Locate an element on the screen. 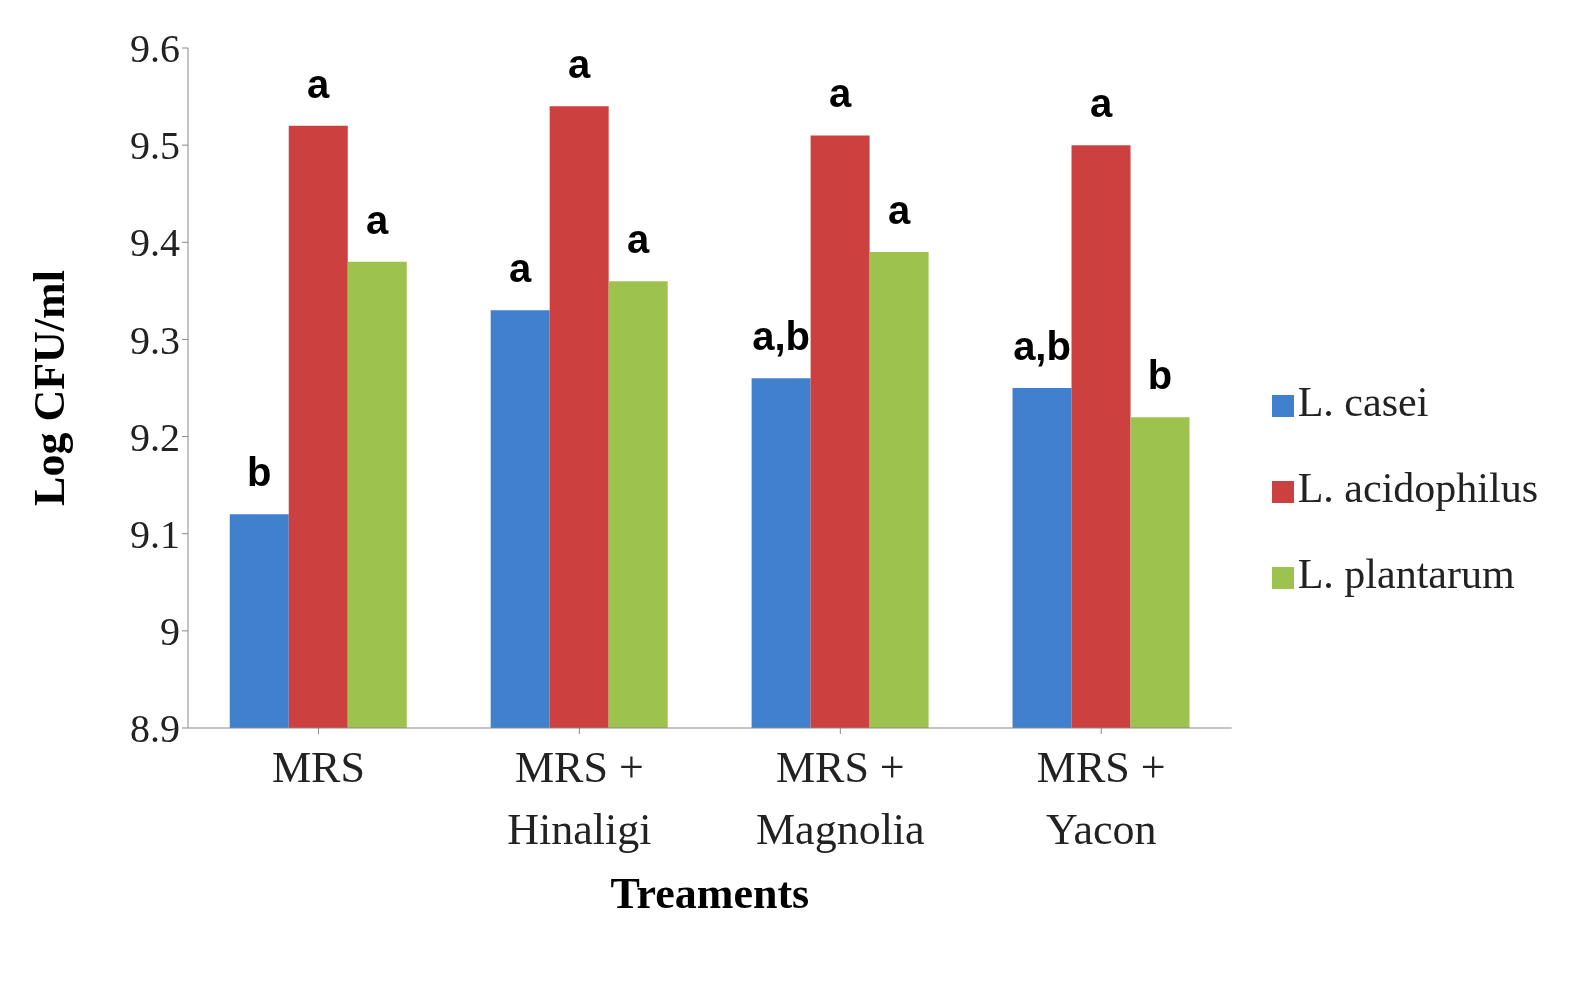 Image resolution: width=1587 pixels, height=992 pixels. legend-label: L. casei is located at coordinates (1363, 402).